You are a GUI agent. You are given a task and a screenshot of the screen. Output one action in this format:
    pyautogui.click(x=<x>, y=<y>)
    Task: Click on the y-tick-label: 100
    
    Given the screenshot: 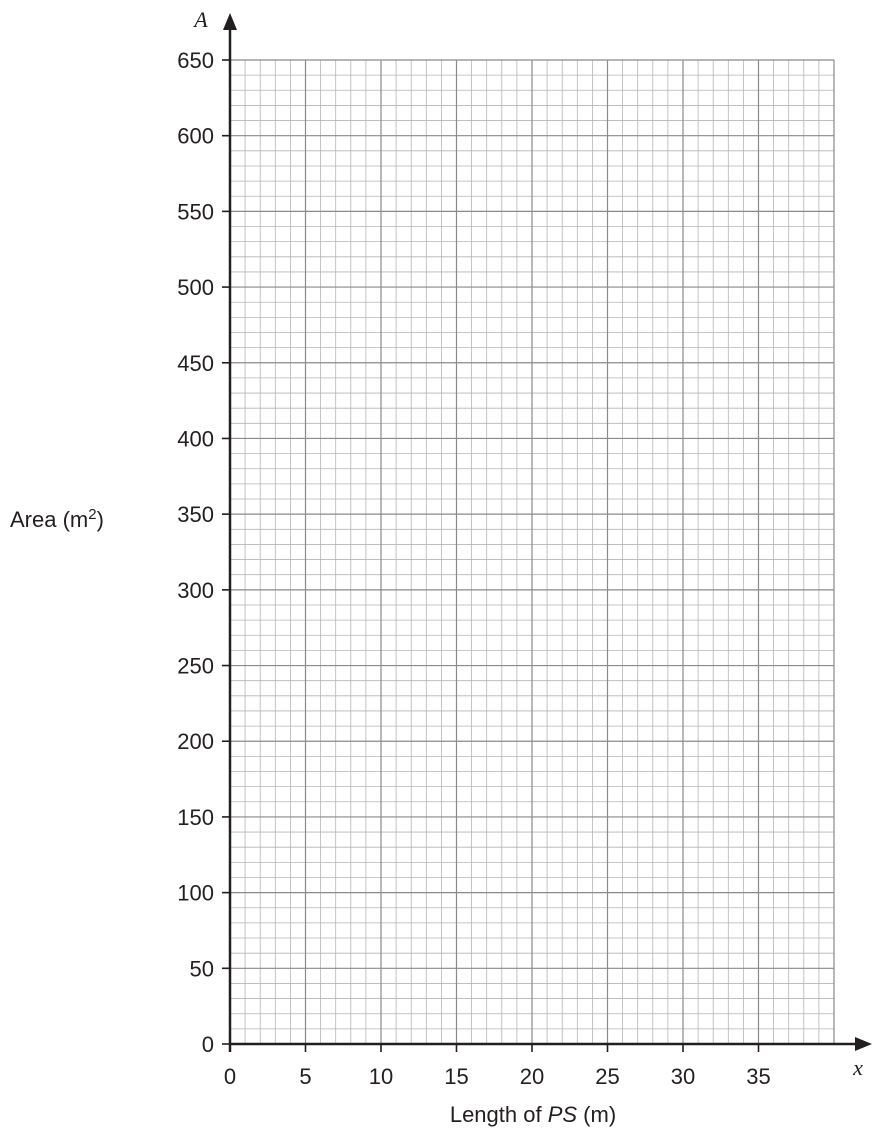 What is the action you would take?
    pyautogui.click(x=195, y=893)
    